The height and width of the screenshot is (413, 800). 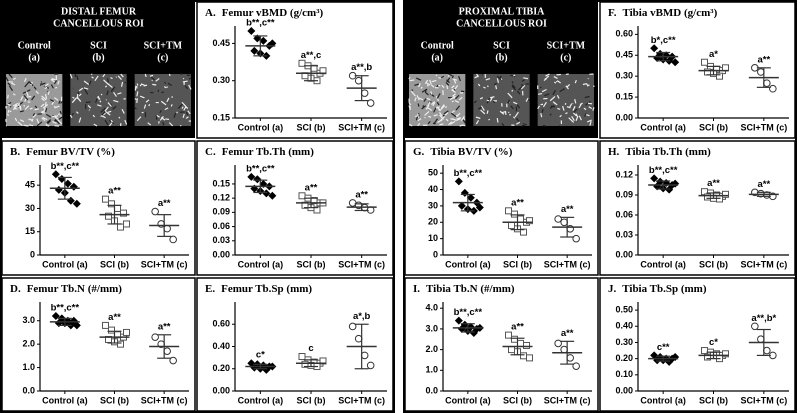 What do you see at coordinates (419, 152) in the screenshot?
I see `panel-letter: G.` at bounding box center [419, 152].